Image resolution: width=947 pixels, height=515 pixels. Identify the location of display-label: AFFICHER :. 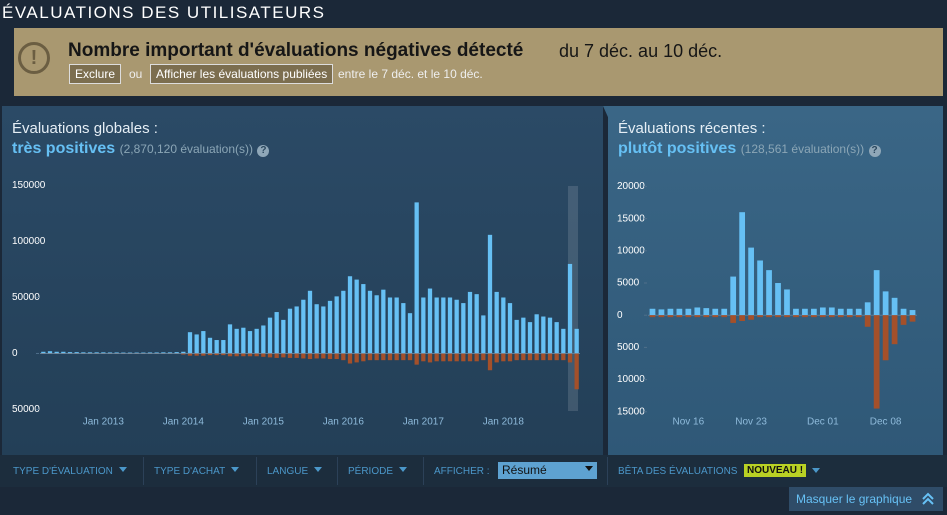
(462, 471).